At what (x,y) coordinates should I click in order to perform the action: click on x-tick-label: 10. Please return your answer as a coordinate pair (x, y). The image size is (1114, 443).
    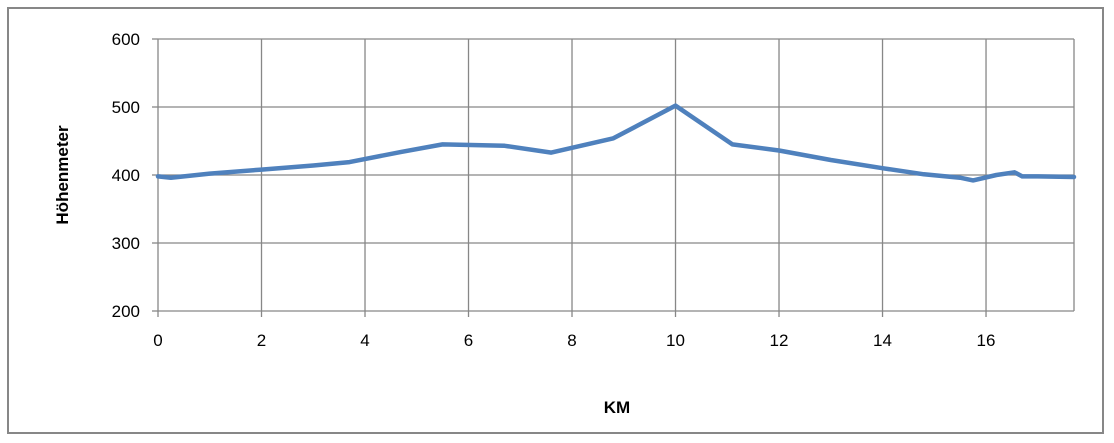
    Looking at the image, I should click on (675, 340).